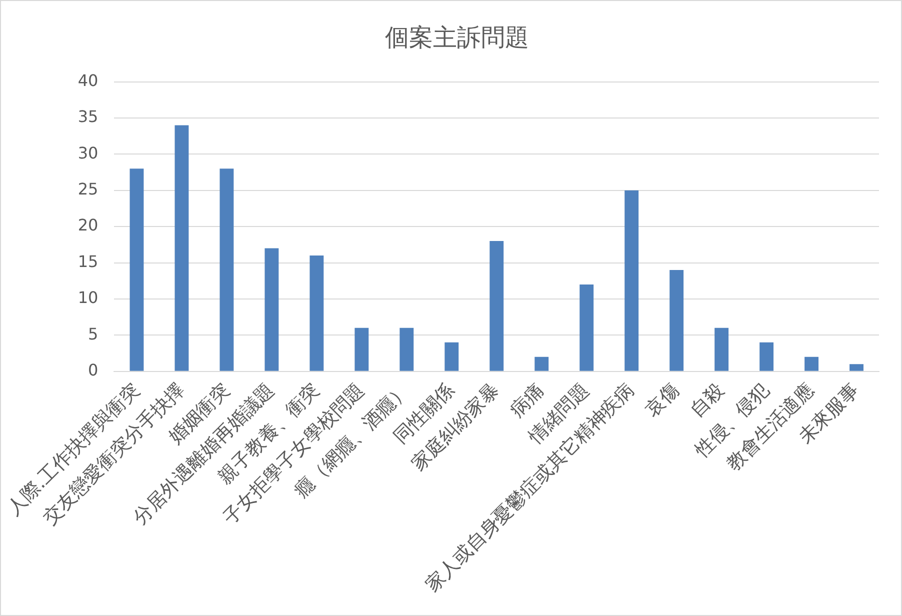 The image size is (902, 616). Describe the element at coordinates (88, 116) in the screenshot. I see `y-tick-label: 35` at that location.